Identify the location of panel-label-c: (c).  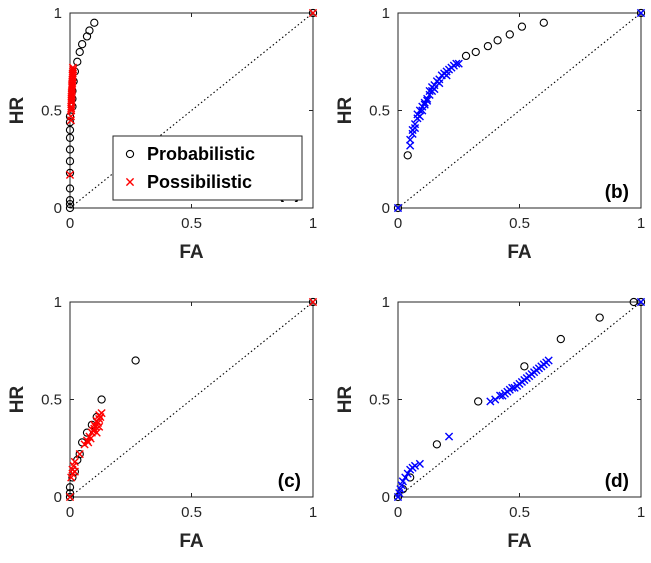
(289, 481).